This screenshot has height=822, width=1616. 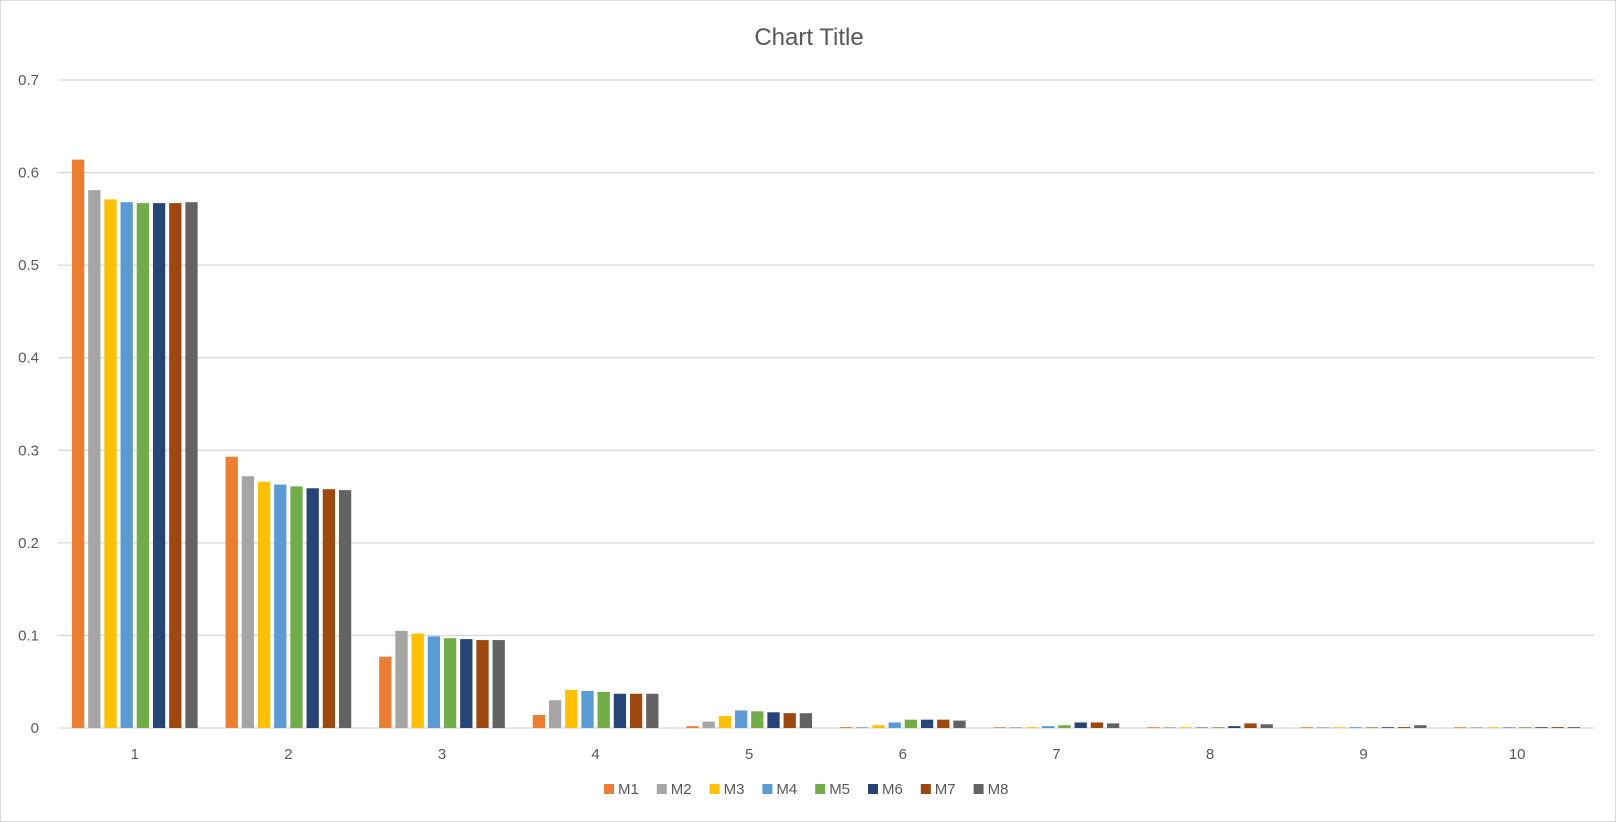 I want to click on legend-label-m6: M6, so click(x=892, y=789).